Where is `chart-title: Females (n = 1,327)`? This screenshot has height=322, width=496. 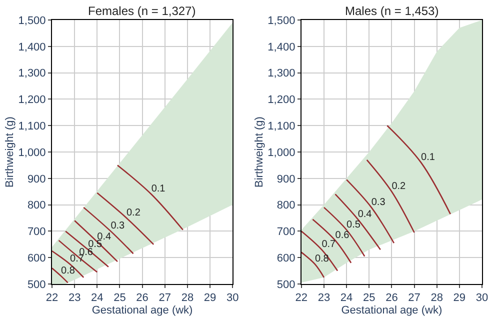 chart-title: Females (n = 1,327) is located at coordinates (142, 11).